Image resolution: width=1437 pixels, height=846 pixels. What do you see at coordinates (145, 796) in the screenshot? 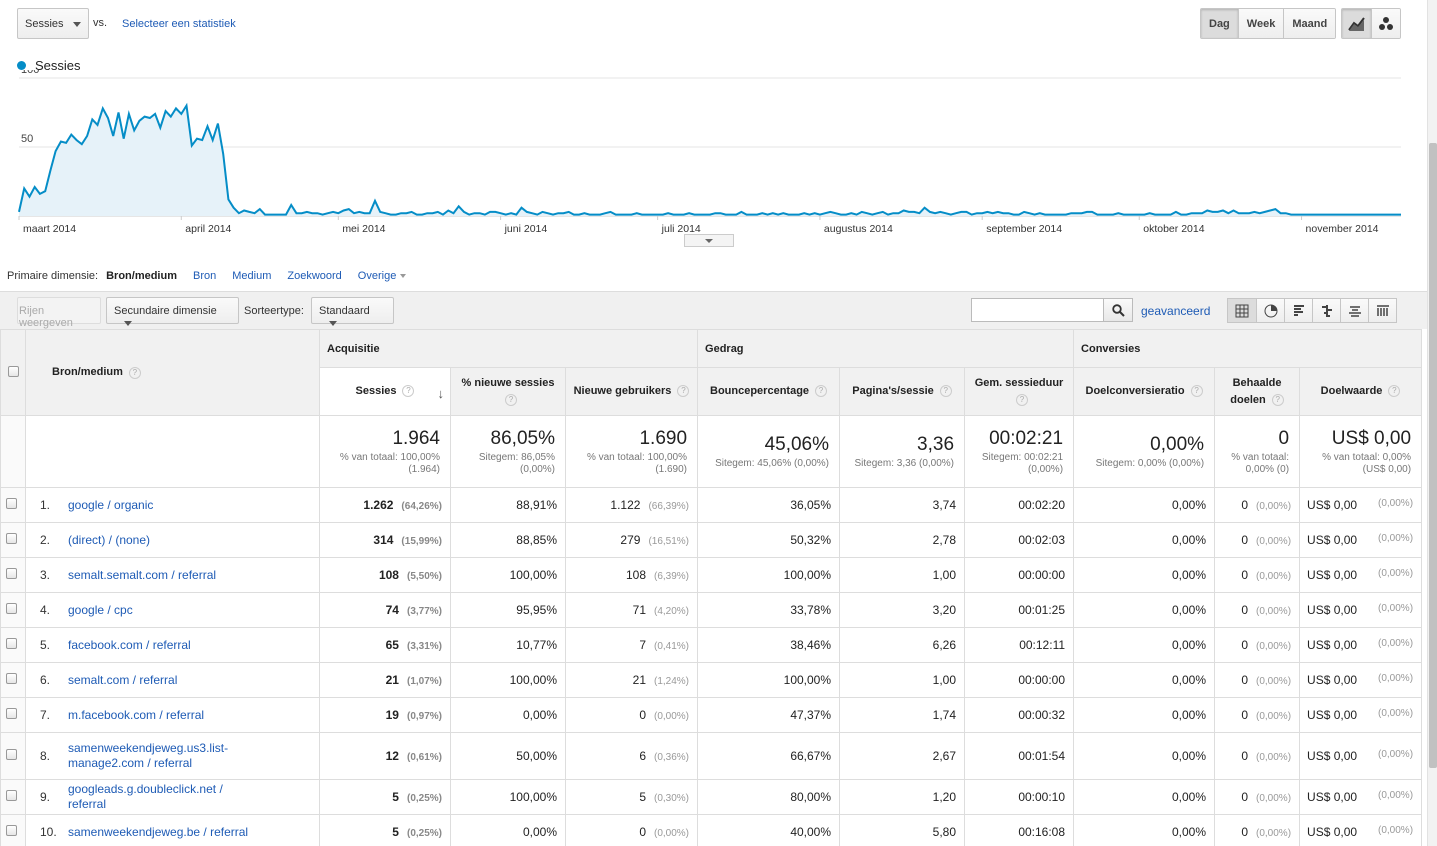
I see `row-dimension-link: googleads.g.doubleclick.net / referral` at bounding box center [145, 796].